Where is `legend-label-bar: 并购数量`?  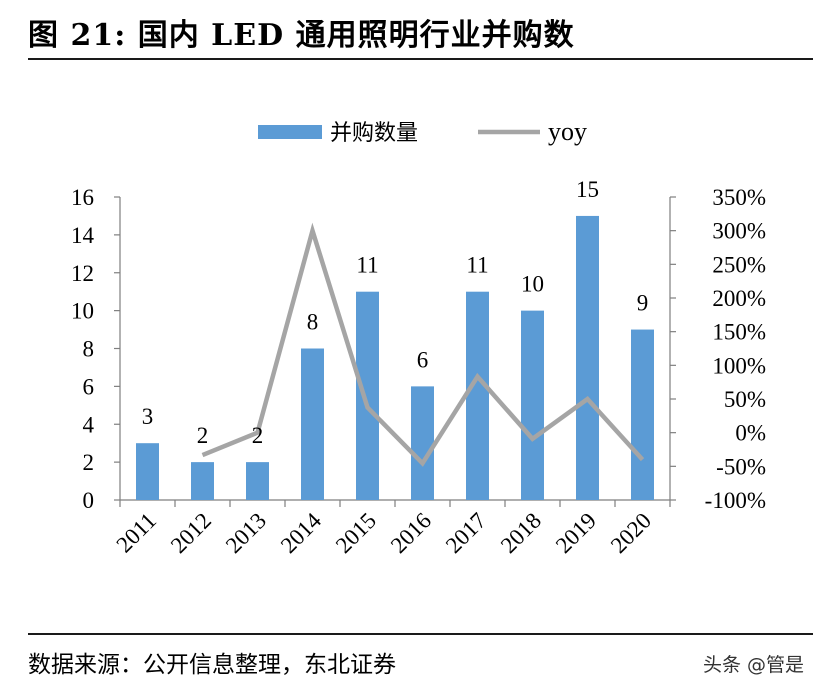 legend-label-bar: 并购数量 is located at coordinates (374, 133).